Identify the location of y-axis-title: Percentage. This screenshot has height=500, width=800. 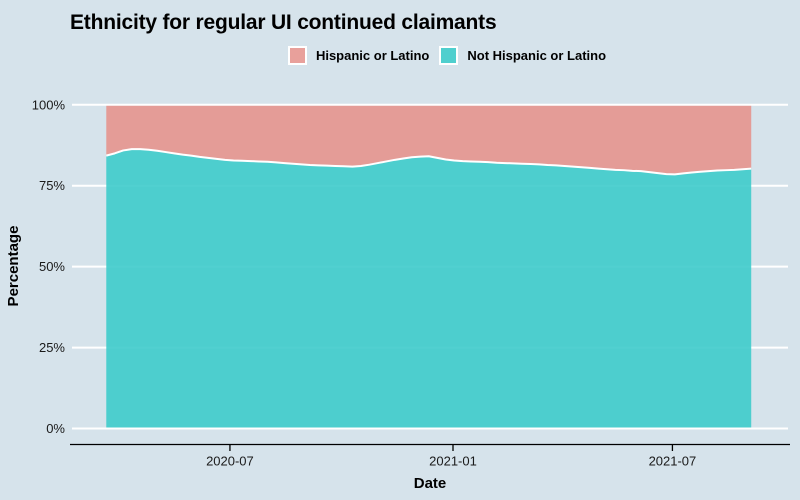
(13, 266).